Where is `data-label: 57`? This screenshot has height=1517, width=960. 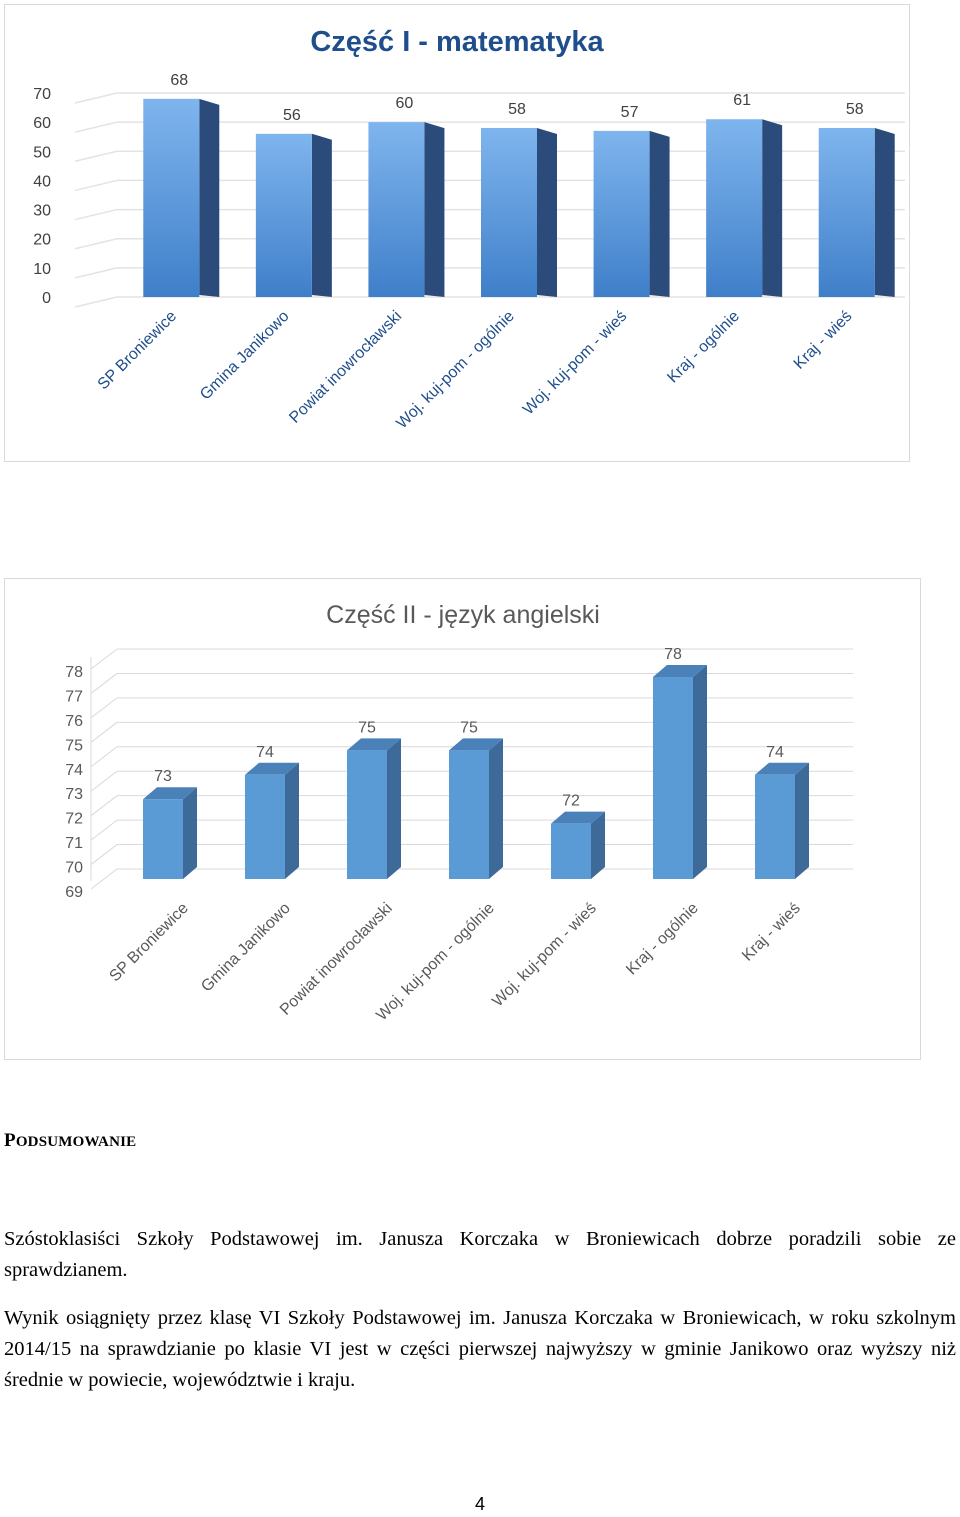
data-label: 57 is located at coordinates (630, 112).